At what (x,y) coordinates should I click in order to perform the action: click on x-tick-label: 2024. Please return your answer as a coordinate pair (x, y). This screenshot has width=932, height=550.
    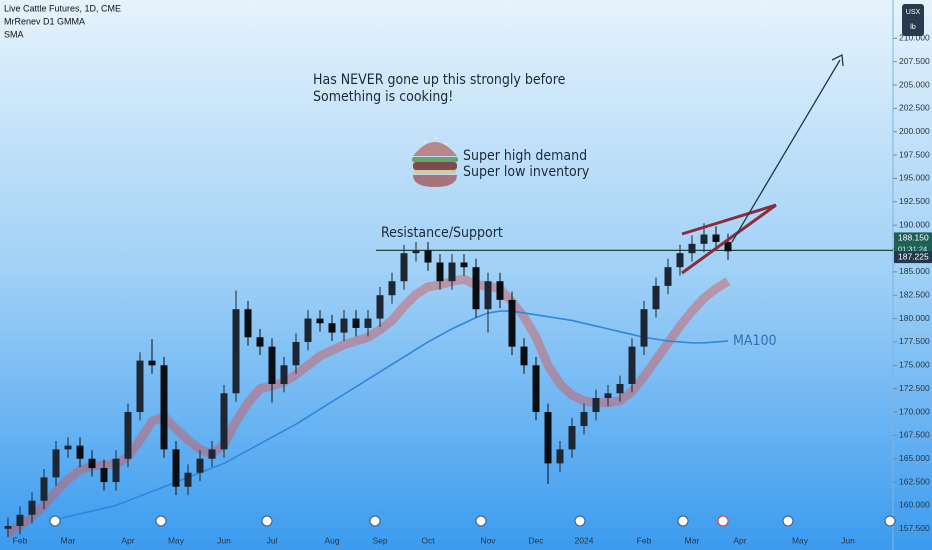
    Looking at the image, I should click on (584, 540).